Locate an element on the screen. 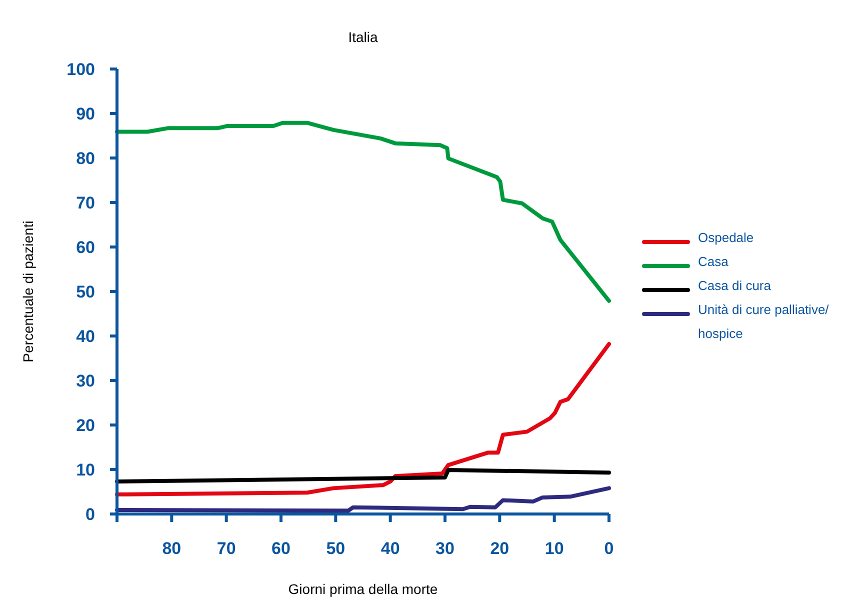 This screenshot has height=609, width=849. y-tick-label: 60 is located at coordinates (85, 247).